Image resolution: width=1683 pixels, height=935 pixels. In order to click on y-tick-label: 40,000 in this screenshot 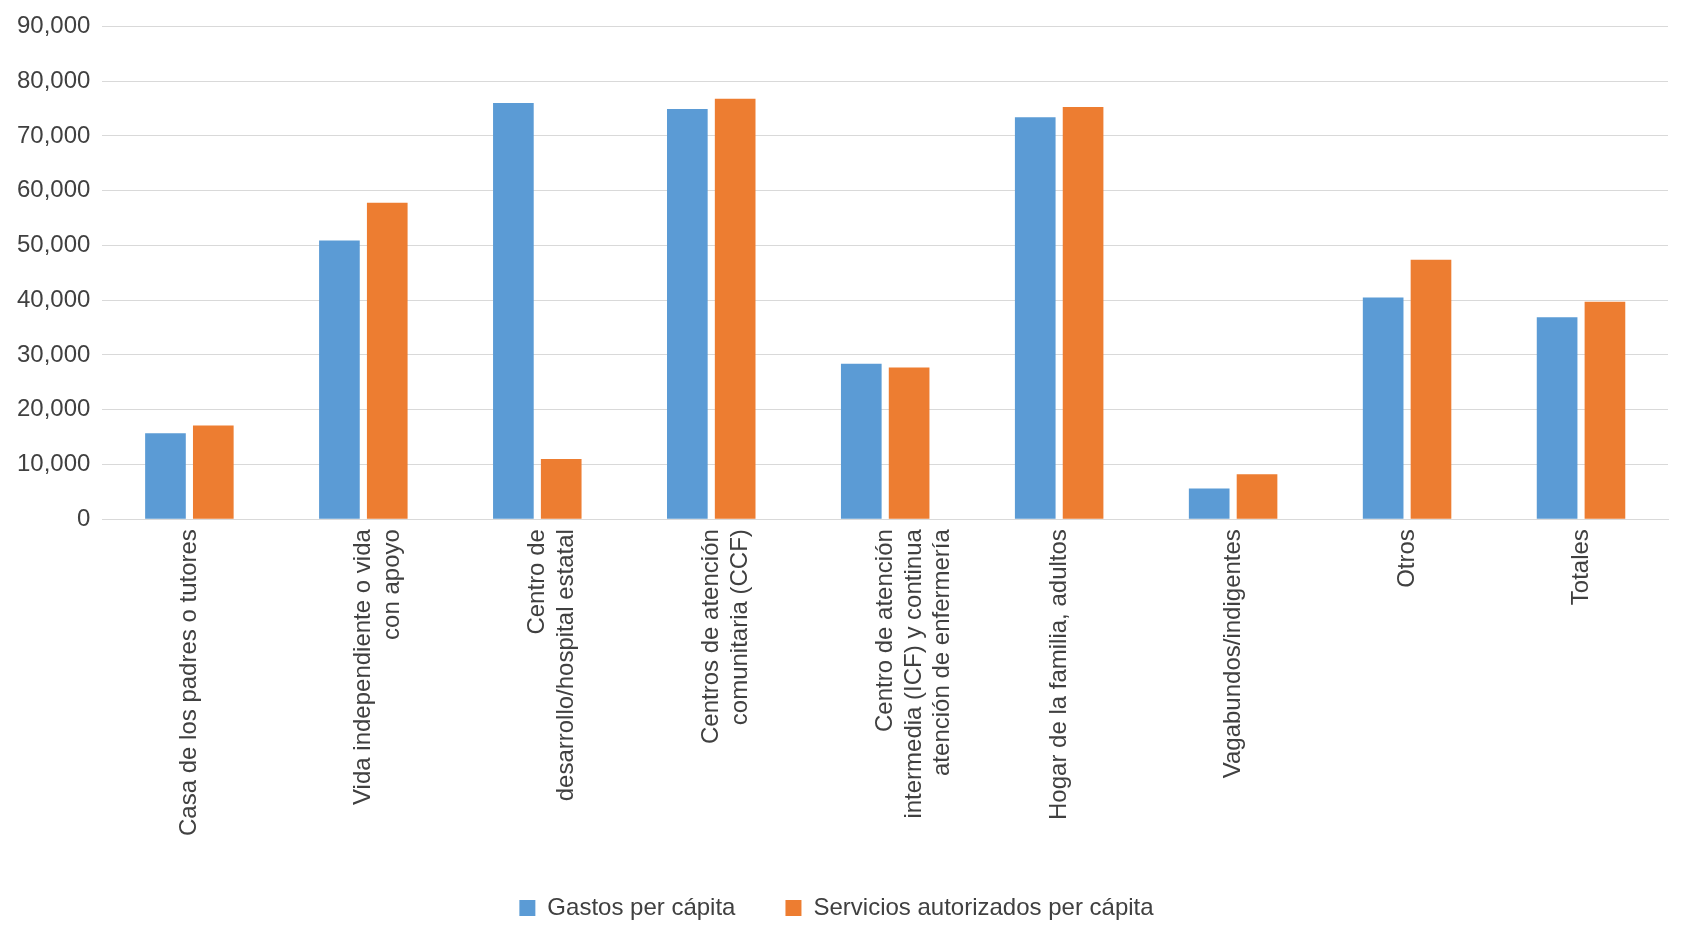, I will do `click(54, 298)`.